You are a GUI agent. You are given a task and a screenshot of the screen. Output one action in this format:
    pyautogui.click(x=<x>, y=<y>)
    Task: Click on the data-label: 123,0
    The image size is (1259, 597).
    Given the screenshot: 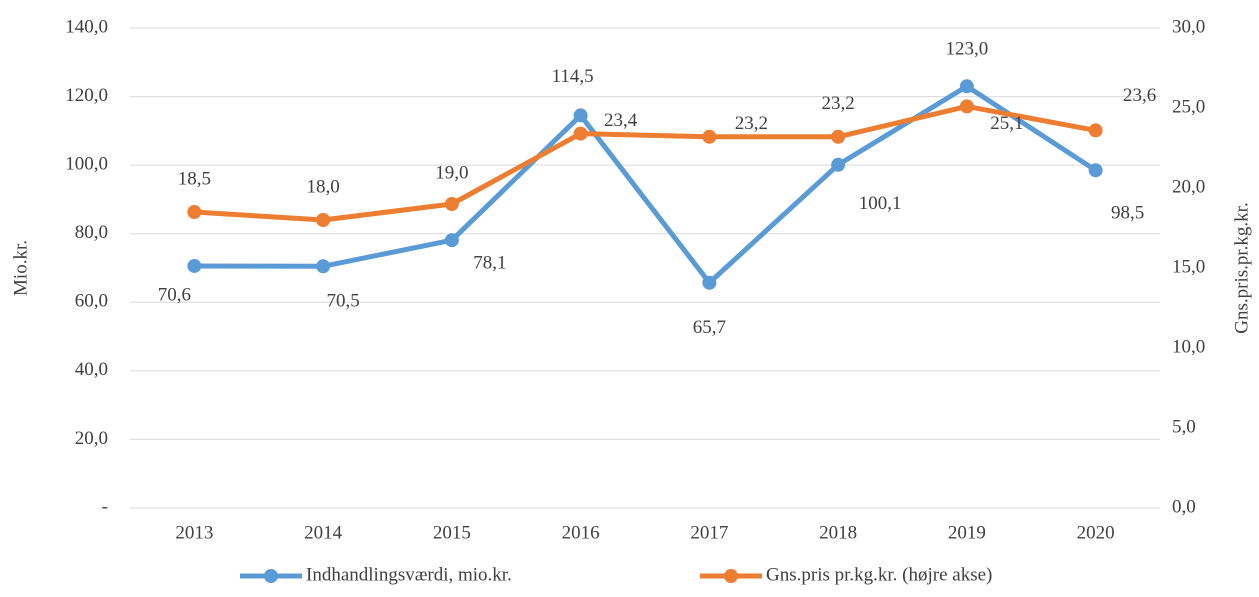 What is the action you would take?
    pyautogui.click(x=967, y=49)
    